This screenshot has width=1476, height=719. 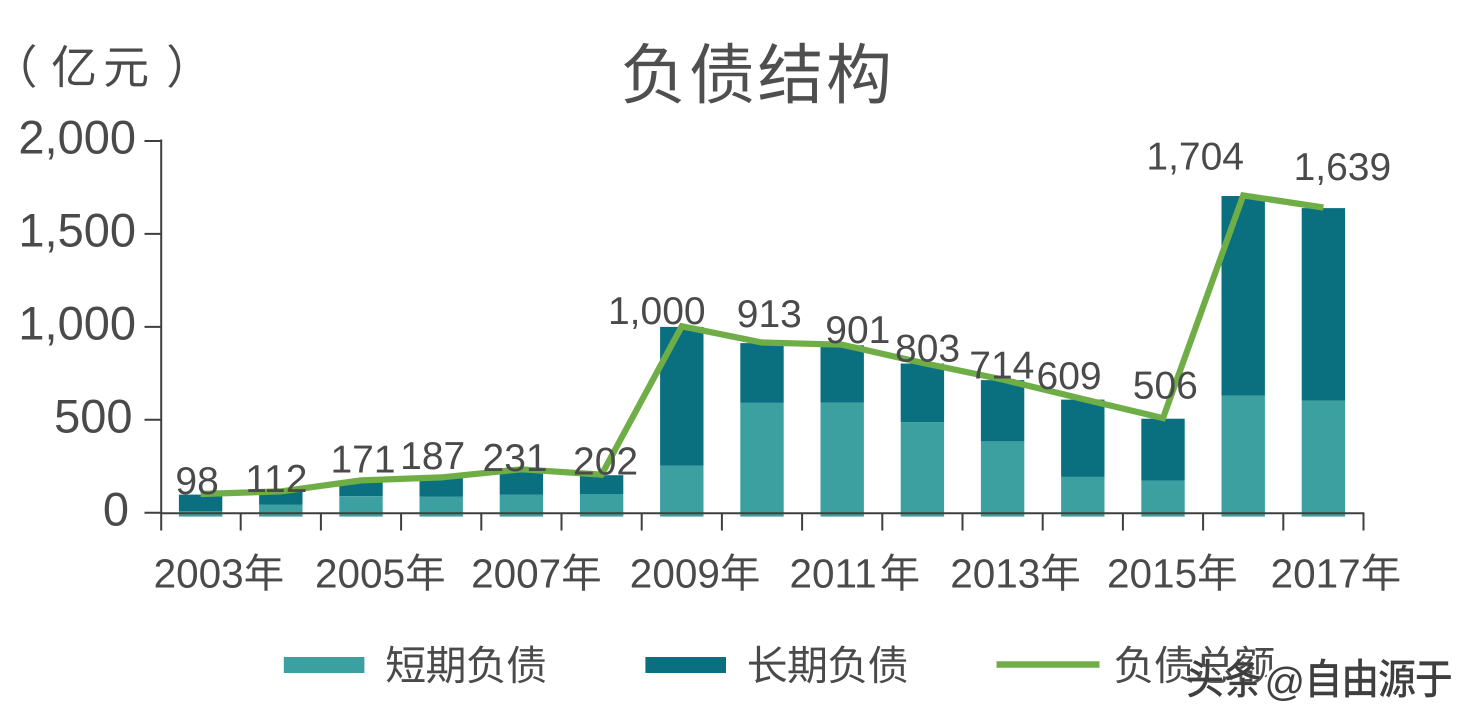 I want to click on svg-text: 171, so click(x=362, y=459).